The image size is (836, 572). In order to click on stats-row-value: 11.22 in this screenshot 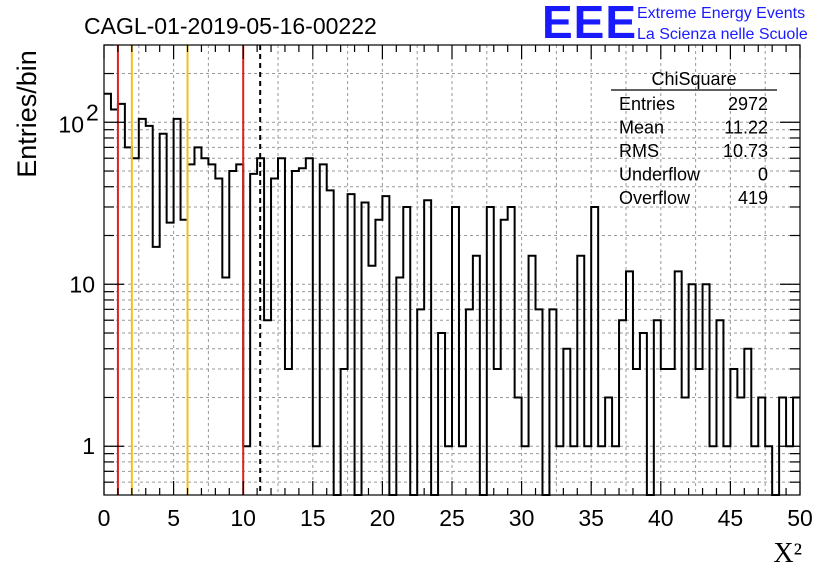, I will do `click(746, 128)`.